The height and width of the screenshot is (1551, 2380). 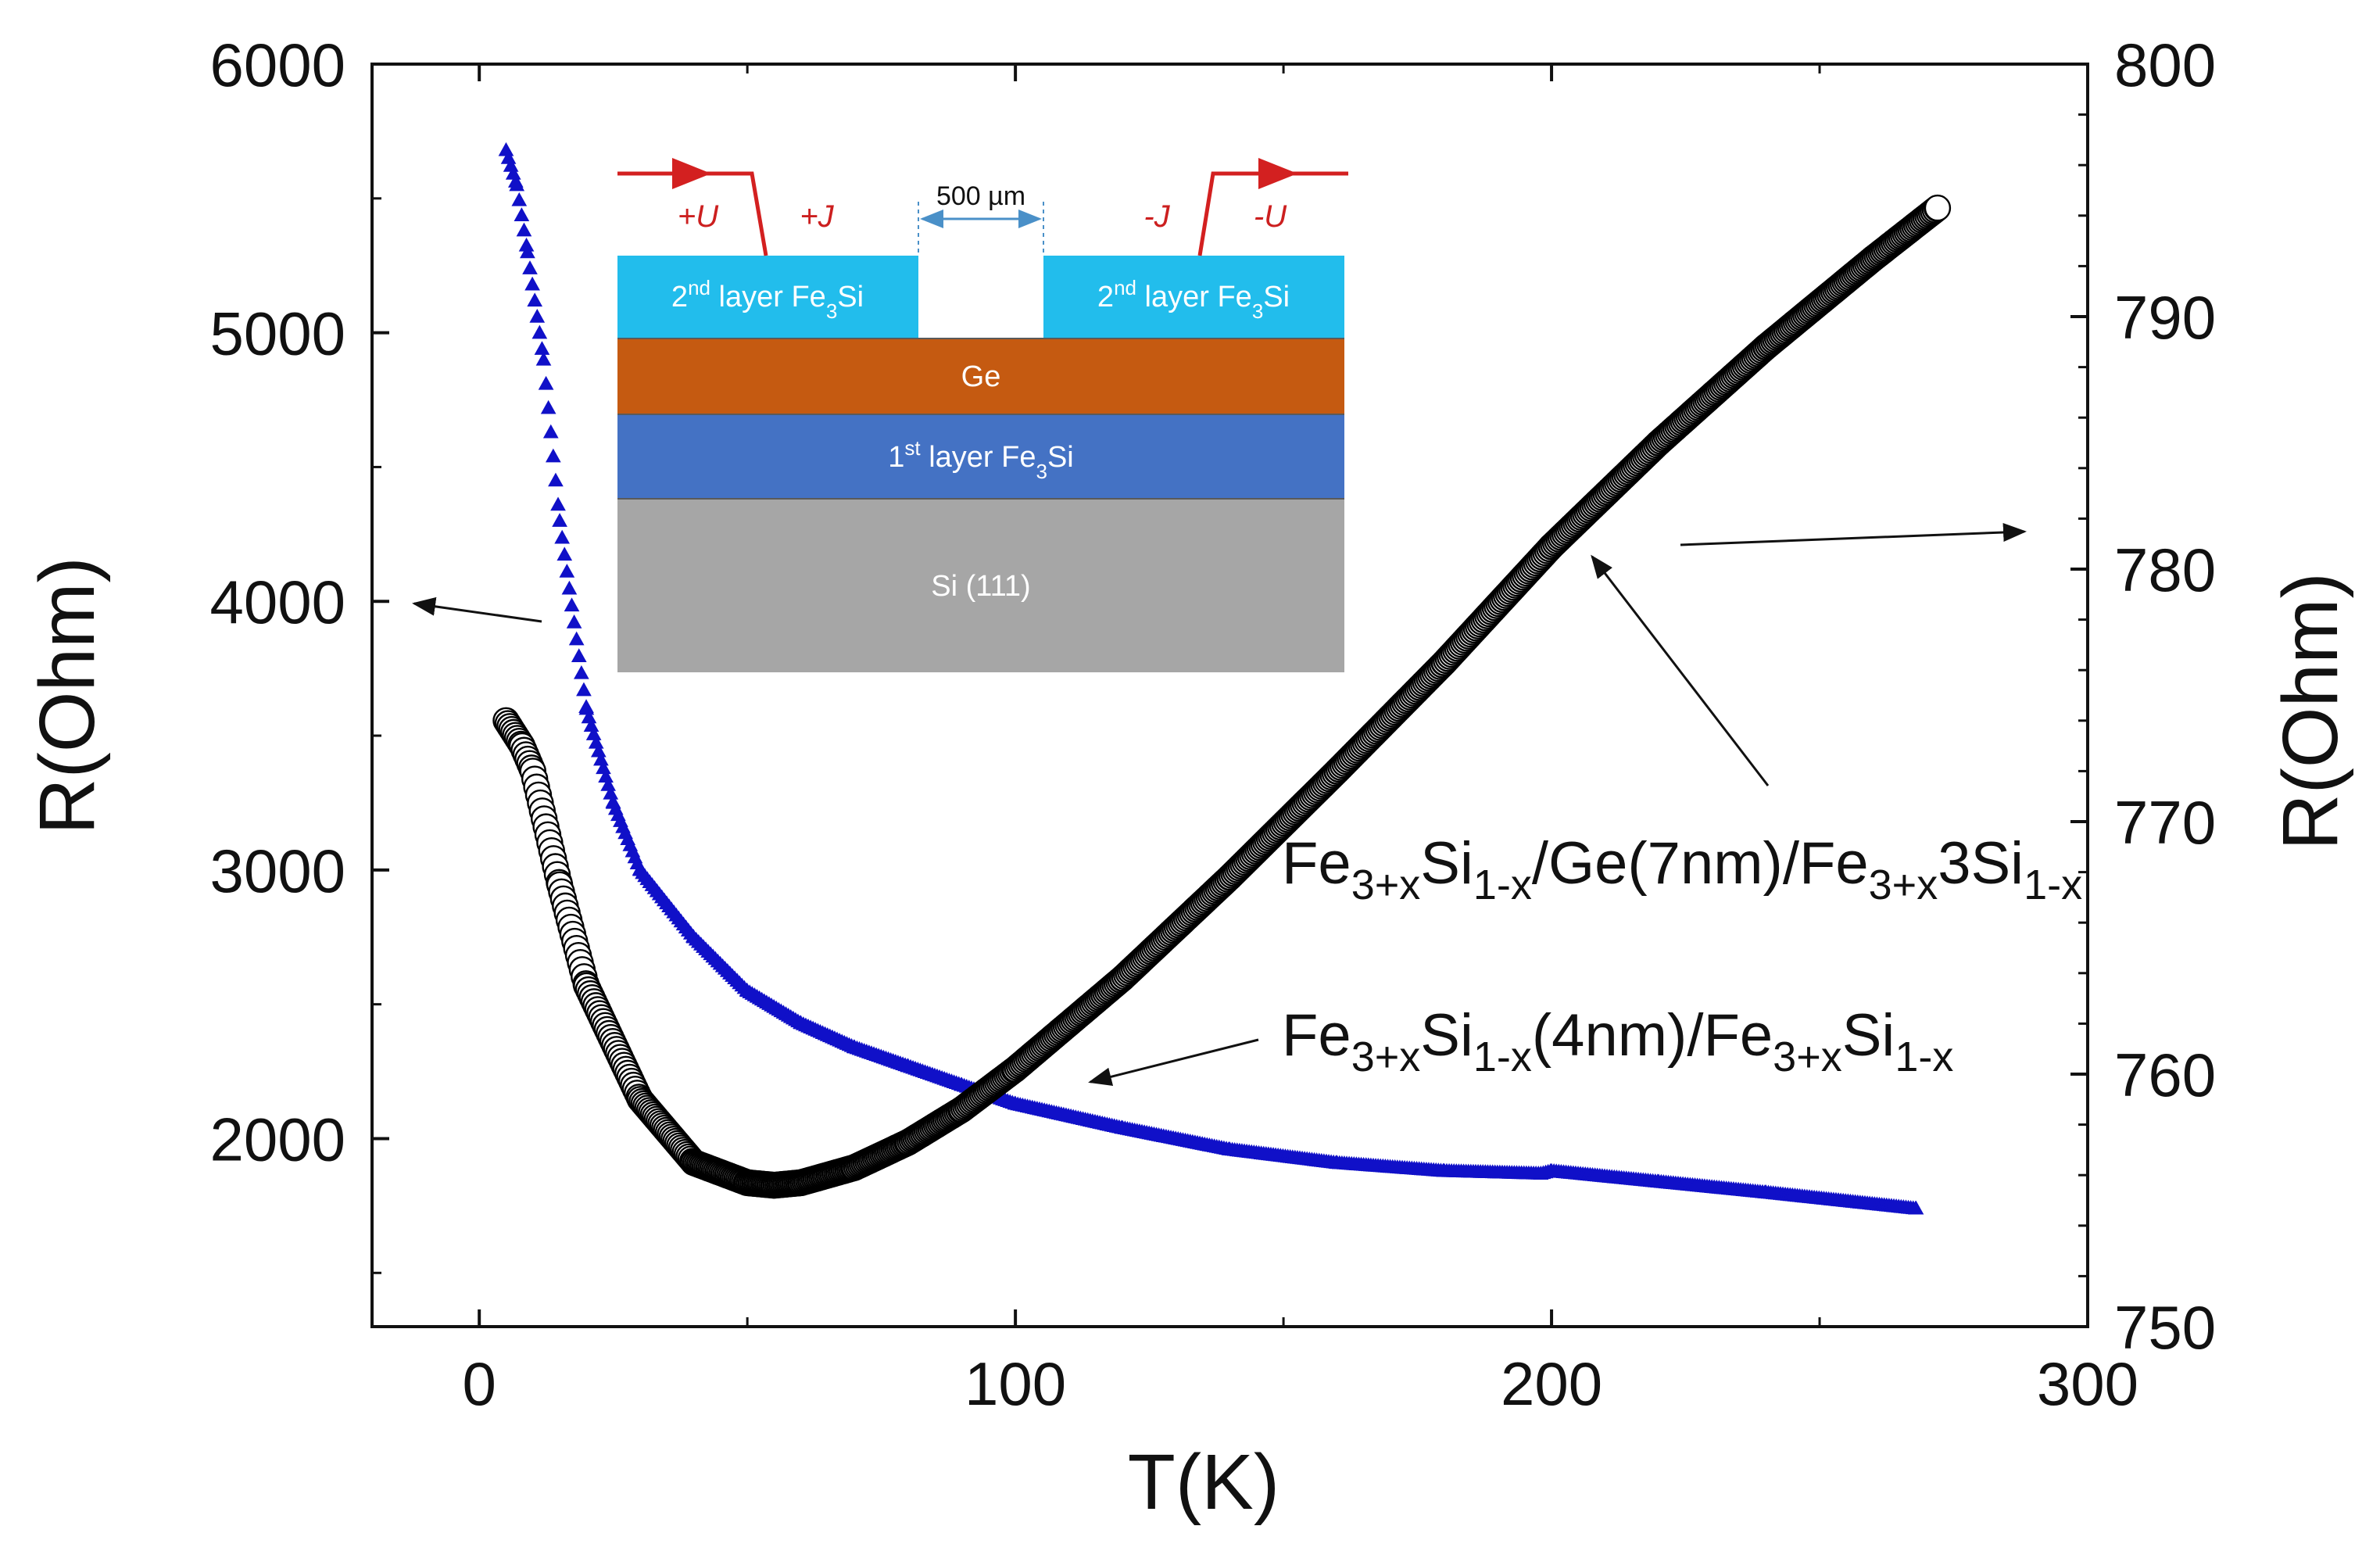 I want to click on lower-annotation-arrow, so click(x=1173, y=1062).